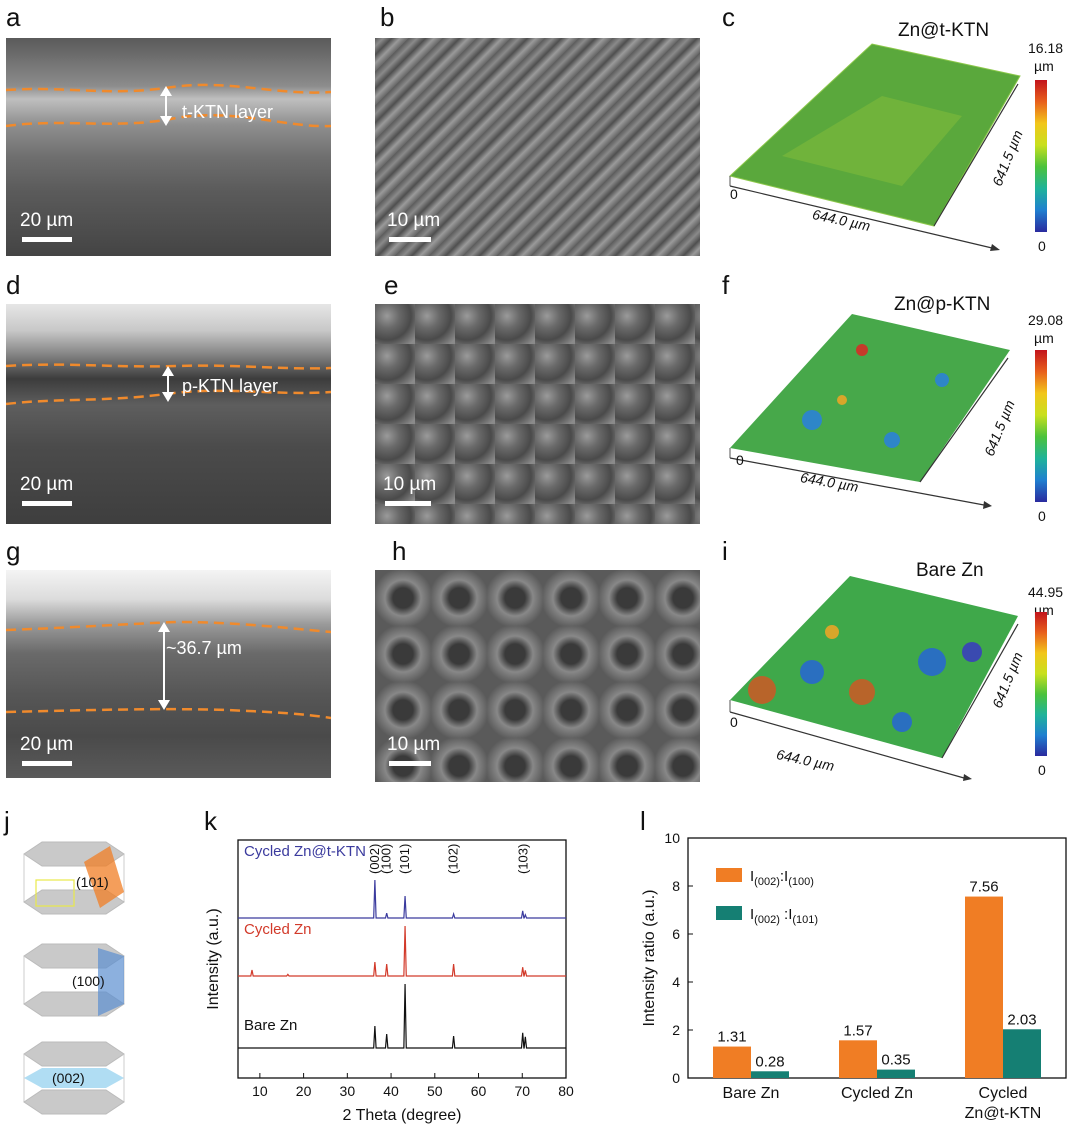 This screenshot has width=1080, height=1140. I want to click on scale-bar-b, so click(410, 239).